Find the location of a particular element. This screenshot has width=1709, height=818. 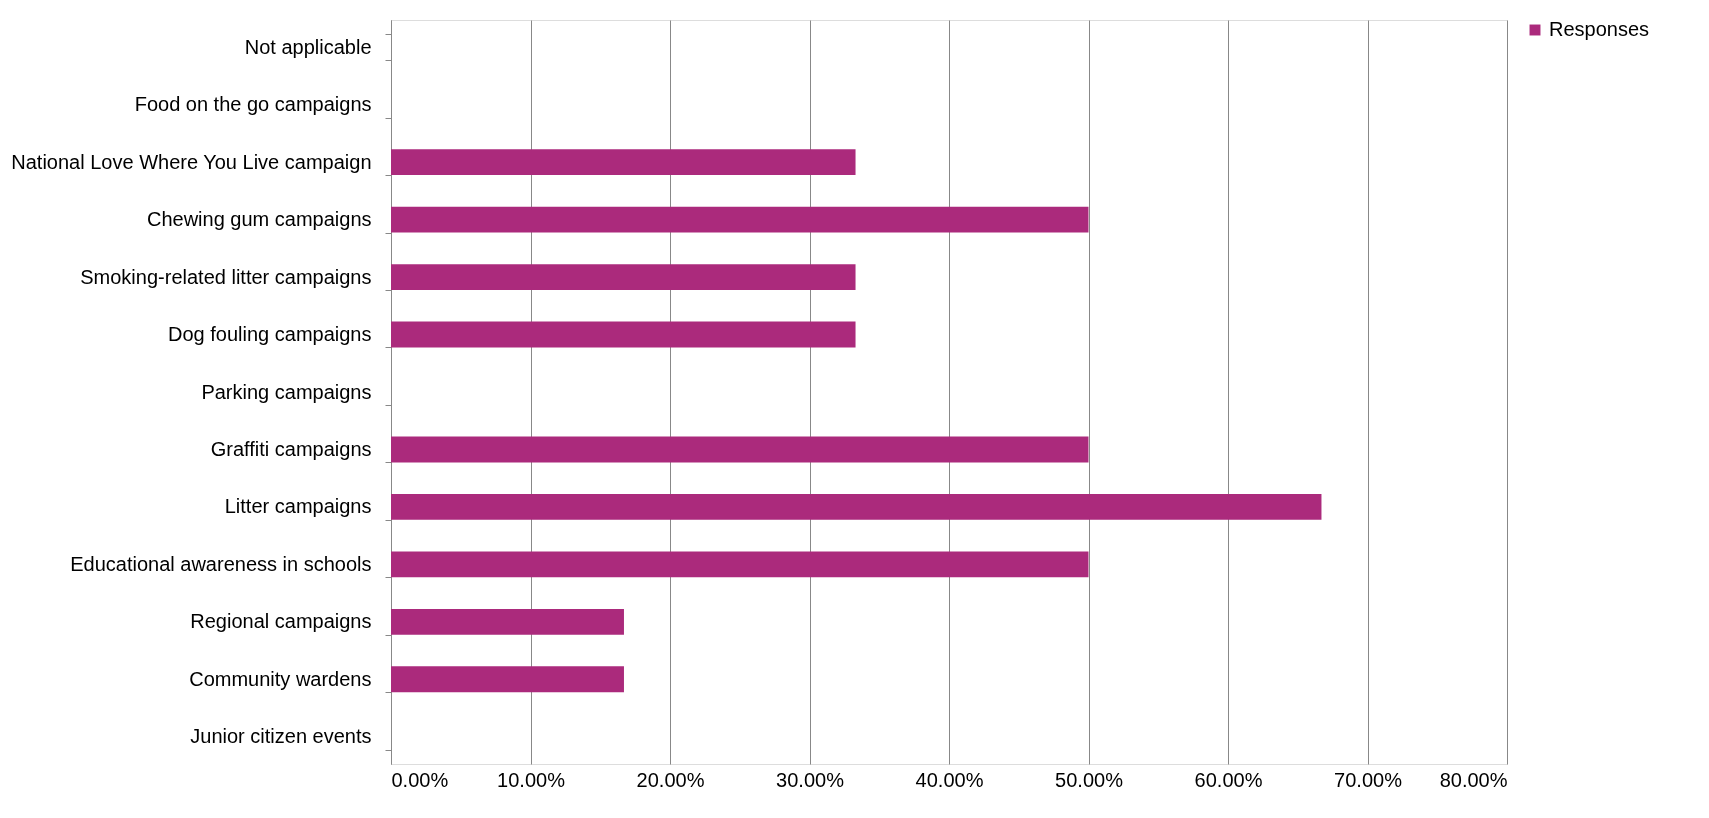

y-tick-label: Community wardens is located at coordinates (280, 678).